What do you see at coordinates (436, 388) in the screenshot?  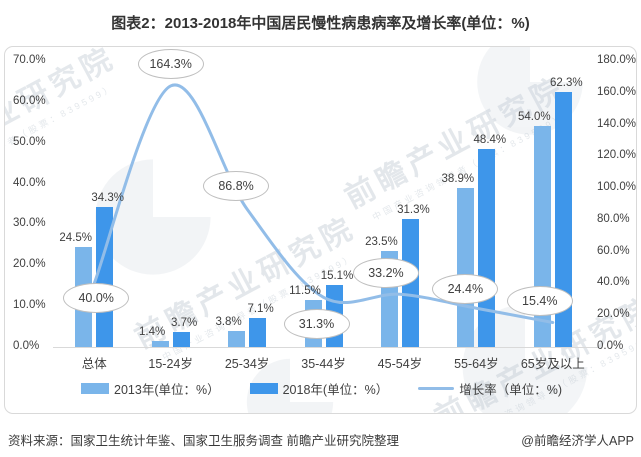 I see `legend-line-swatch-growth` at bounding box center [436, 388].